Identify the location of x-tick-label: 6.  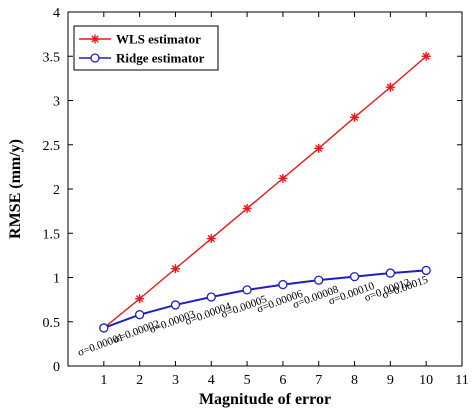
(282, 380).